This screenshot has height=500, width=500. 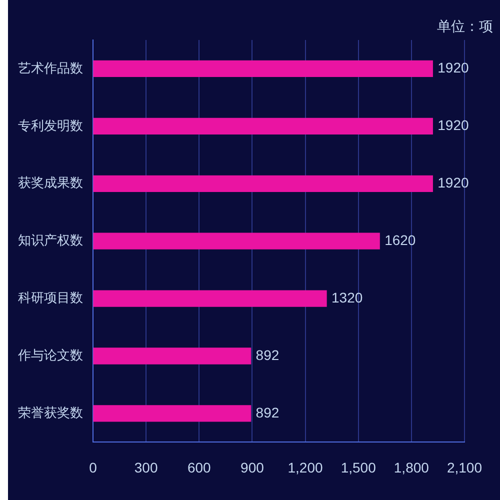 I want to click on x-tick-label: 2,100, so click(x=464, y=467).